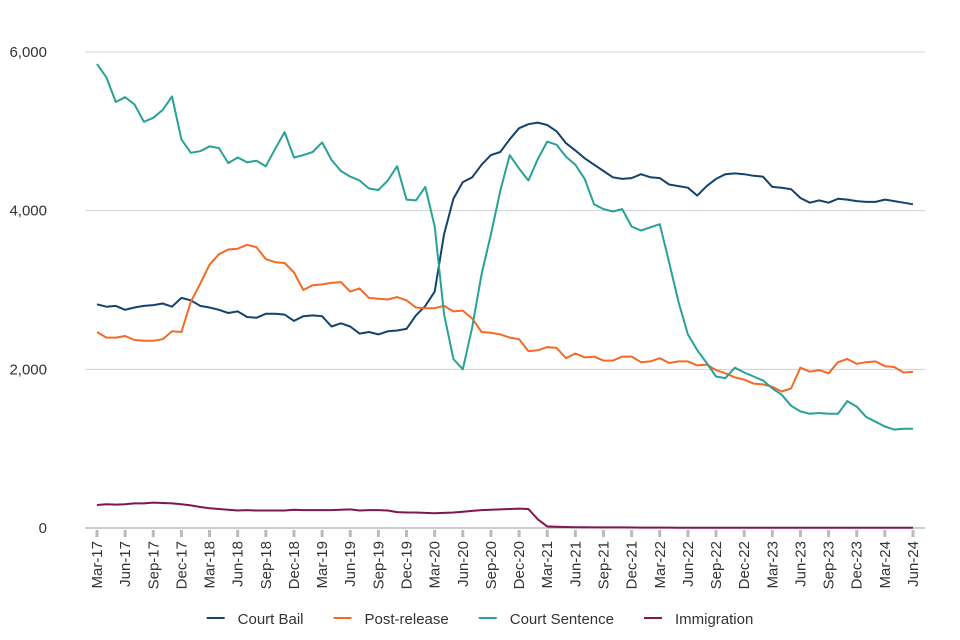 This screenshot has height=640, width=960. Describe the element at coordinates (435, 565) in the screenshot. I see `x-tick-label: Mar-20` at that location.